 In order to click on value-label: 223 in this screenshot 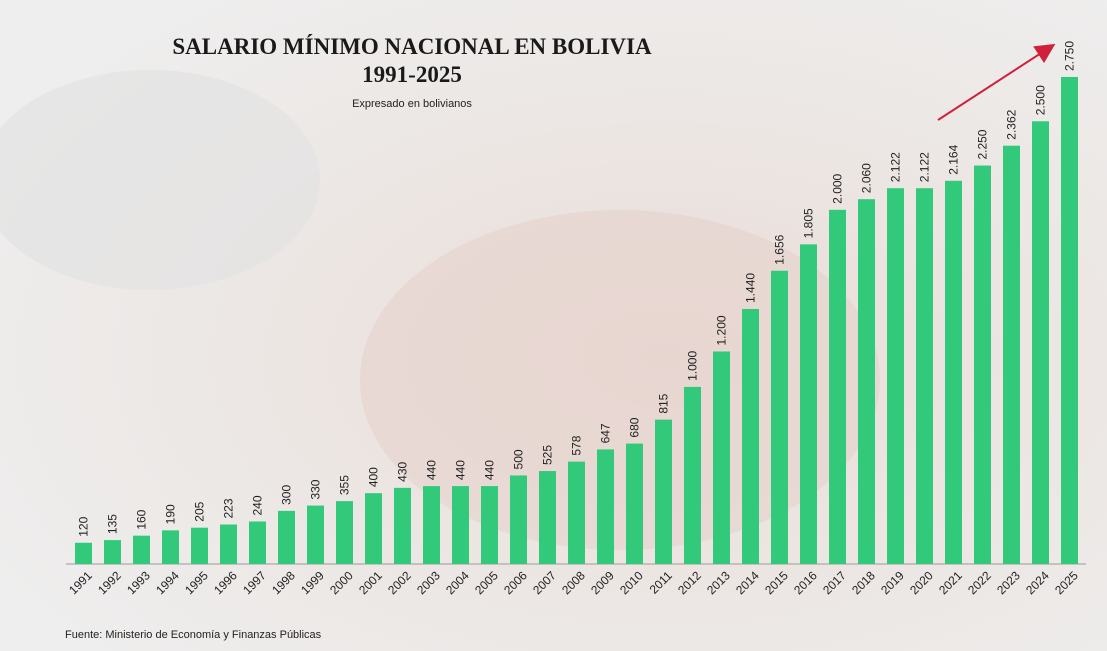, I will do `click(229, 508)`.